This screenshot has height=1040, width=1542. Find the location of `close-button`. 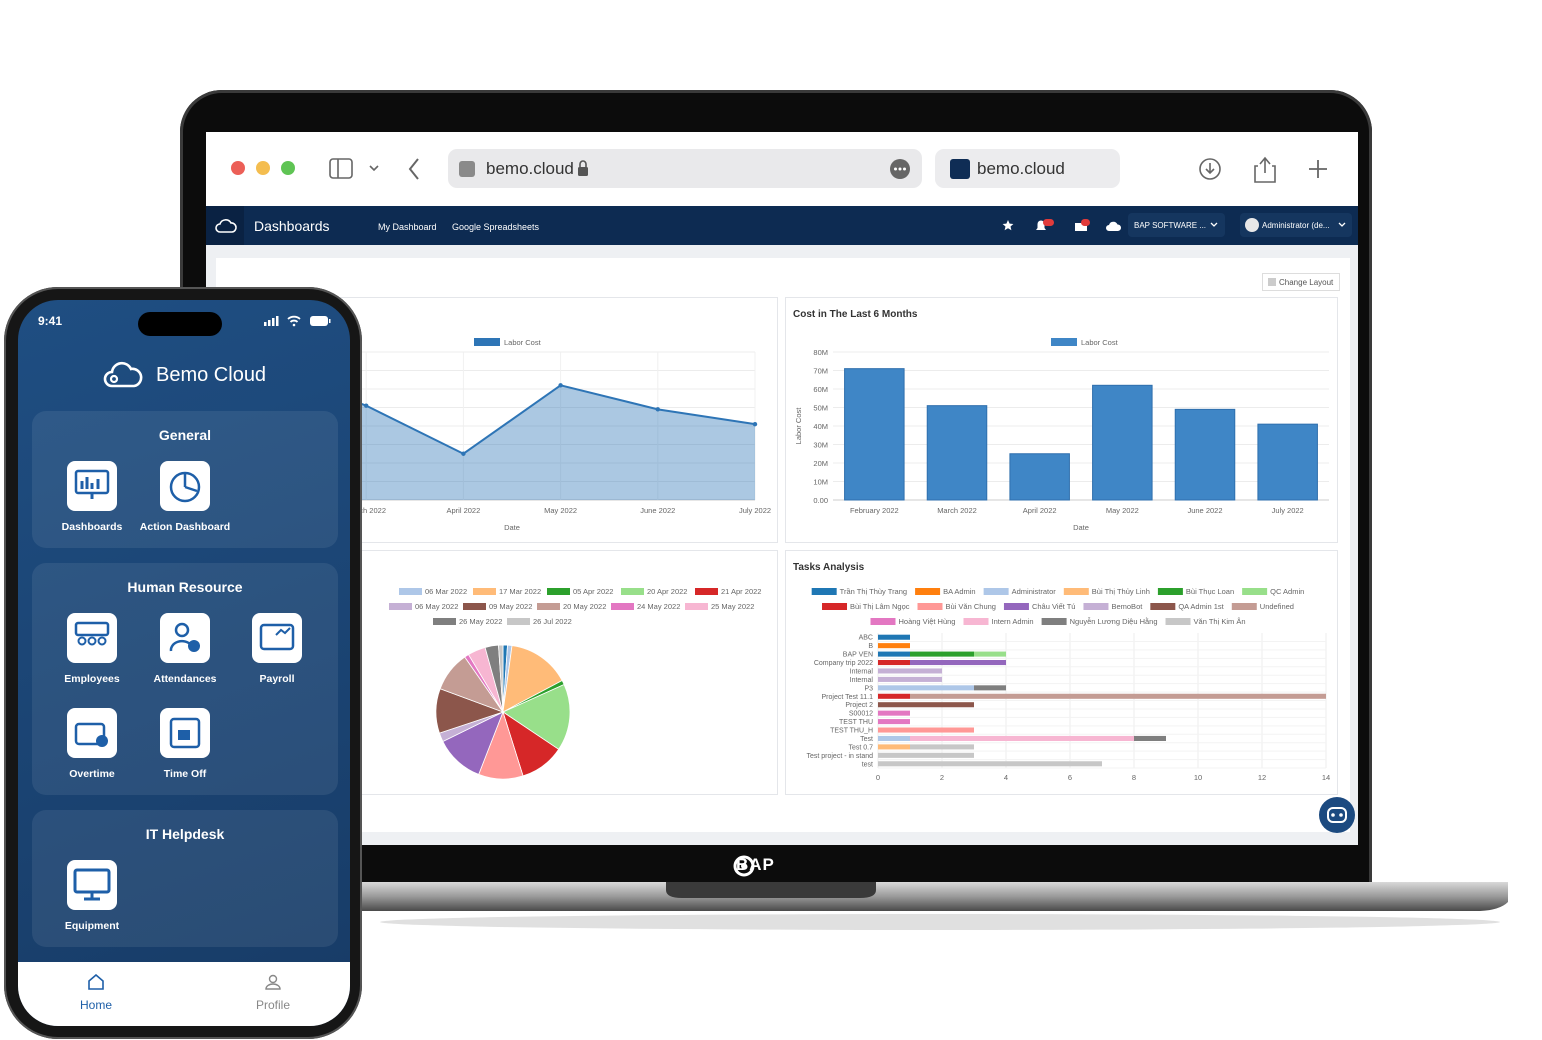

close-button is located at coordinates (238, 168).